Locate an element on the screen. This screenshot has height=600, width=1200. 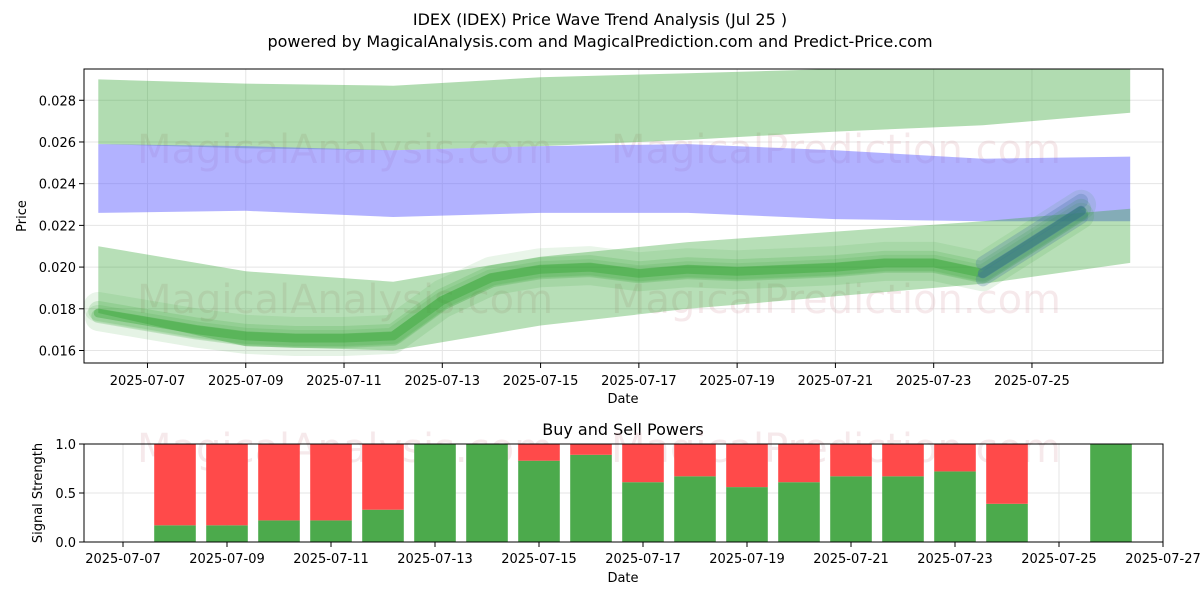
watermark-left-lower: MagicalAnalysis.com is located at coordinates (345, 300).